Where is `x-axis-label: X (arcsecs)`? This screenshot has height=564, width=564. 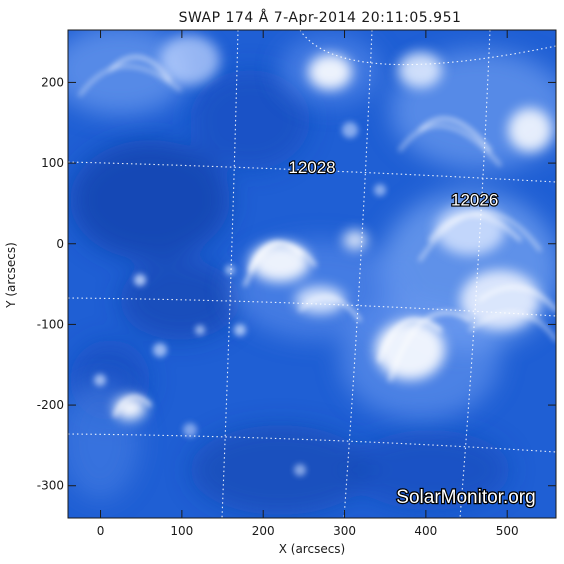 x-axis-label: X (arcsecs) is located at coordinates (312, 549).